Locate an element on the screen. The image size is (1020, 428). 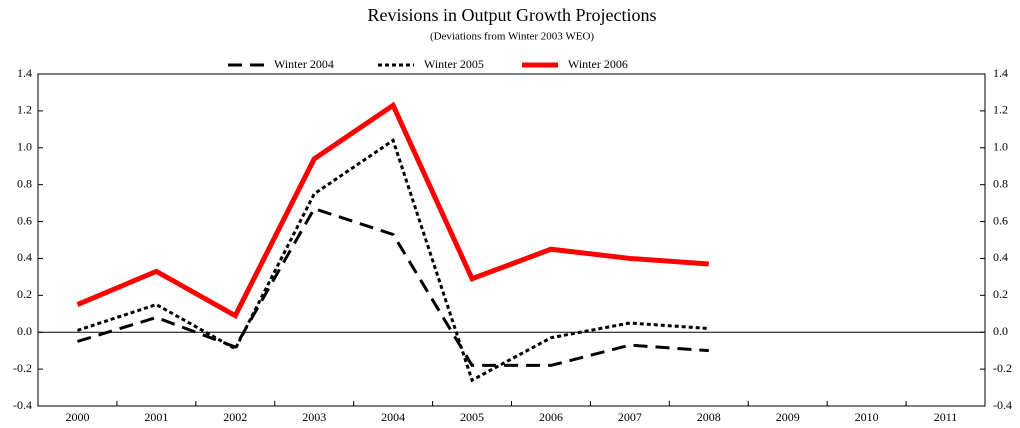
y-tick-label: -0.2 is located at coordinates (22, 368).